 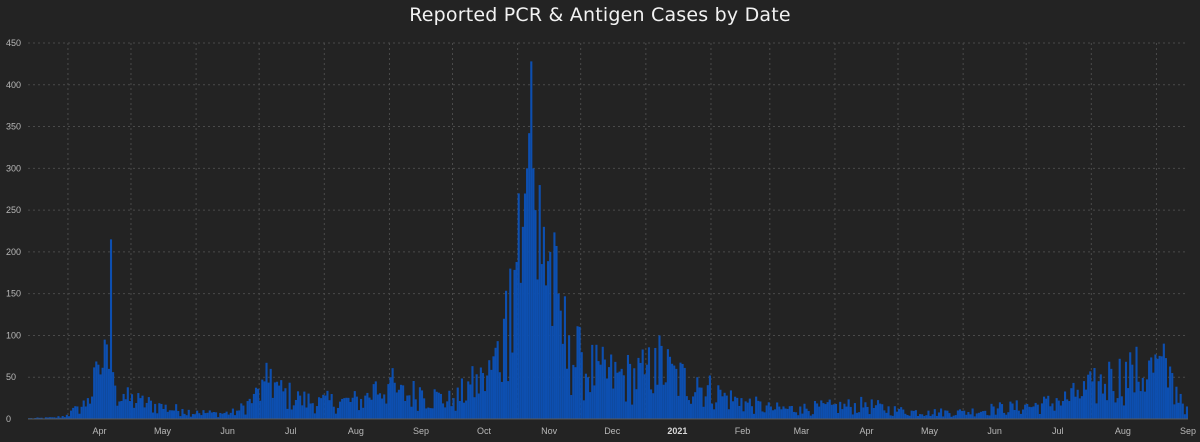 What do you see at coordinates (743, 431) in the screenshot?
I see `x-tick-label: Feb` at bounding box center [743, 431].